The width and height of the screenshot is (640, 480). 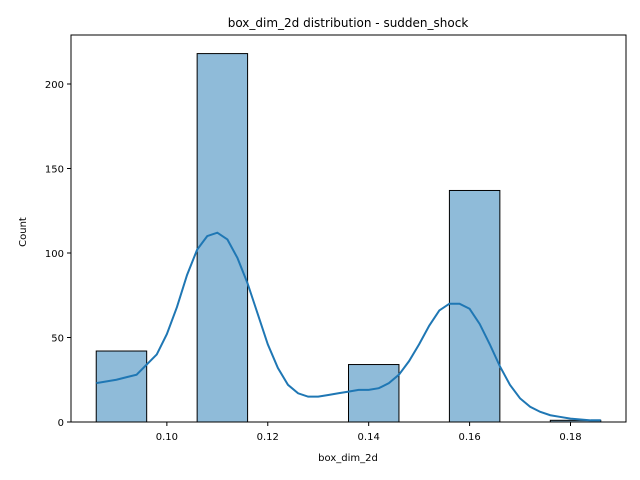 What do you see at coordinates (469, 437) in the screenshot?
I see `x-tick-label: 0.16` at bounding box center [469, 437].